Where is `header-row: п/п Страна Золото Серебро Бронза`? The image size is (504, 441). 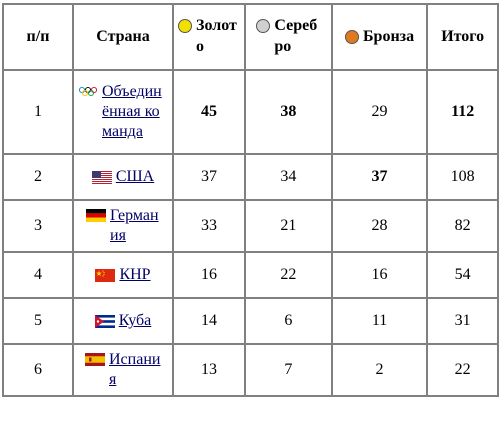 header-row: п/п Страна Золото Серебро Бронза is located at coordinates (250, 37).